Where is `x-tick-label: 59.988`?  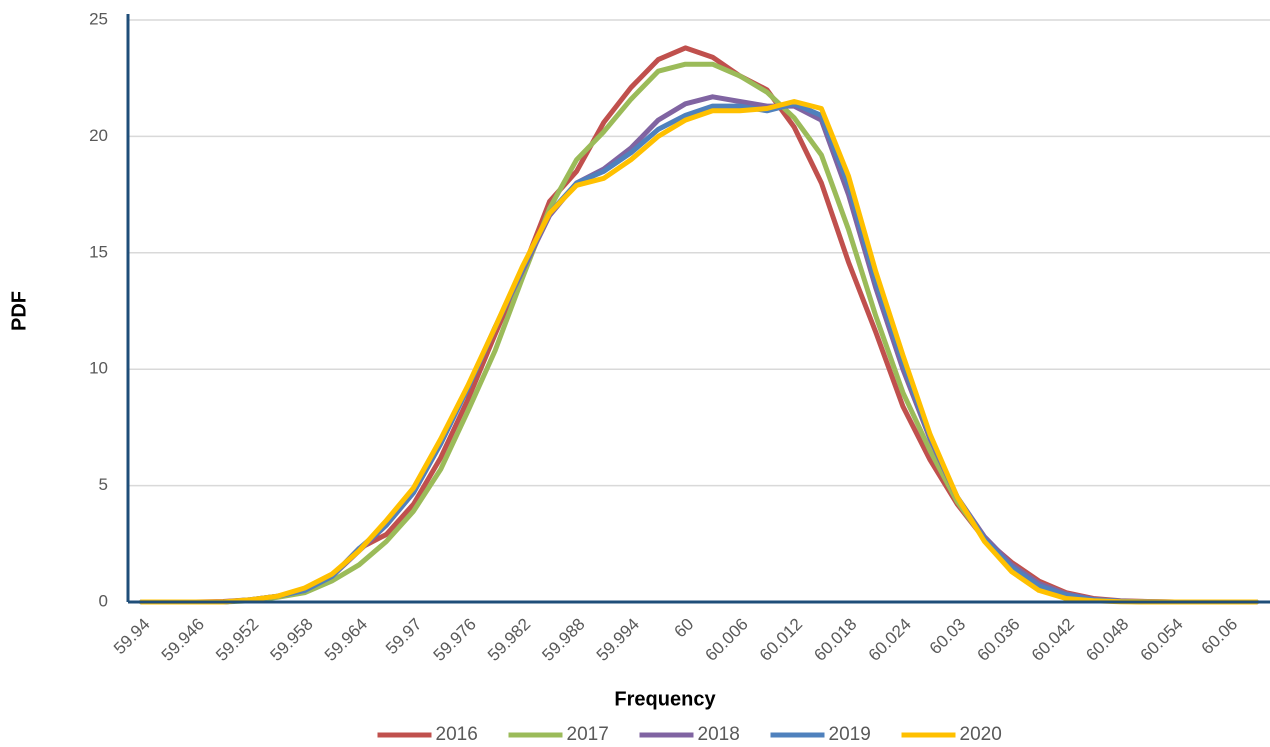 x-tick-label: 59.988 is located at coordinates (563, 640).